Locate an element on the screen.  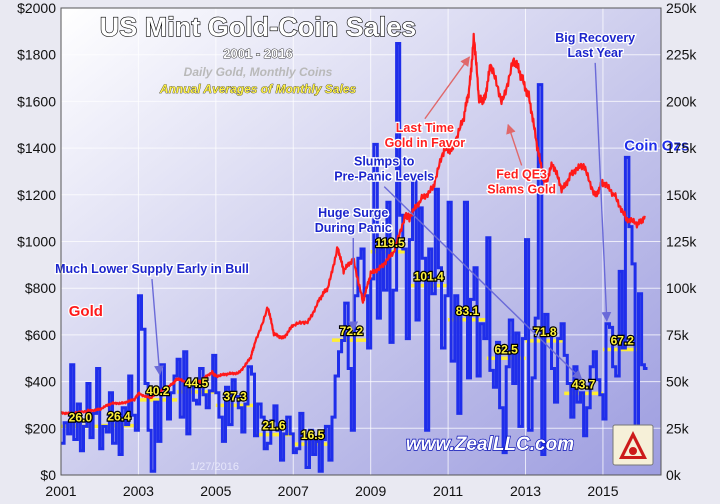
annual-average-label: 119.5 is located at coordinates (390, 243).